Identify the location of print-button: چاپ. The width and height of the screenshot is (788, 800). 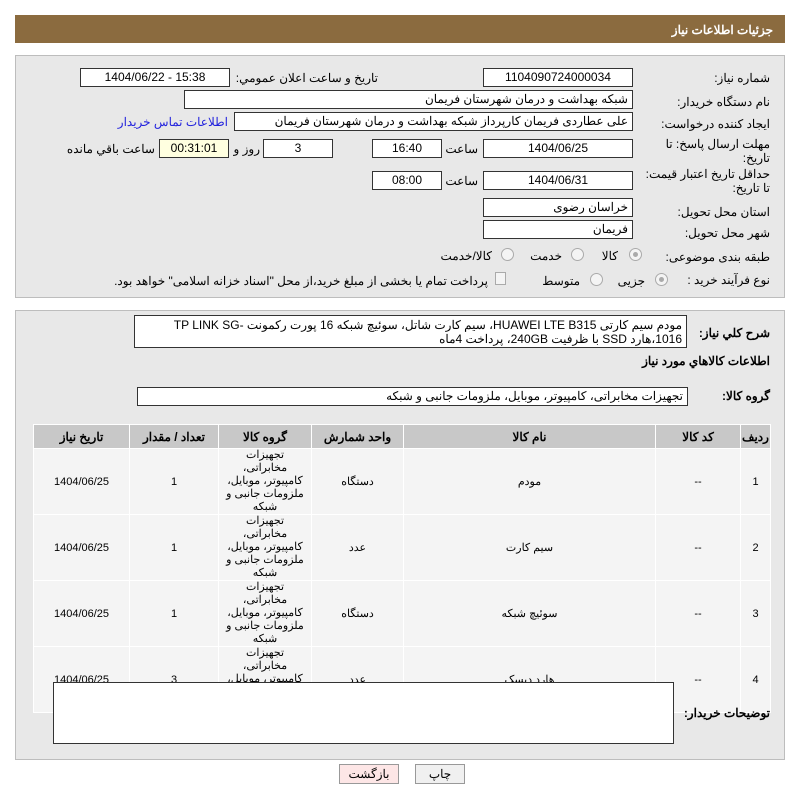
(440, 774).